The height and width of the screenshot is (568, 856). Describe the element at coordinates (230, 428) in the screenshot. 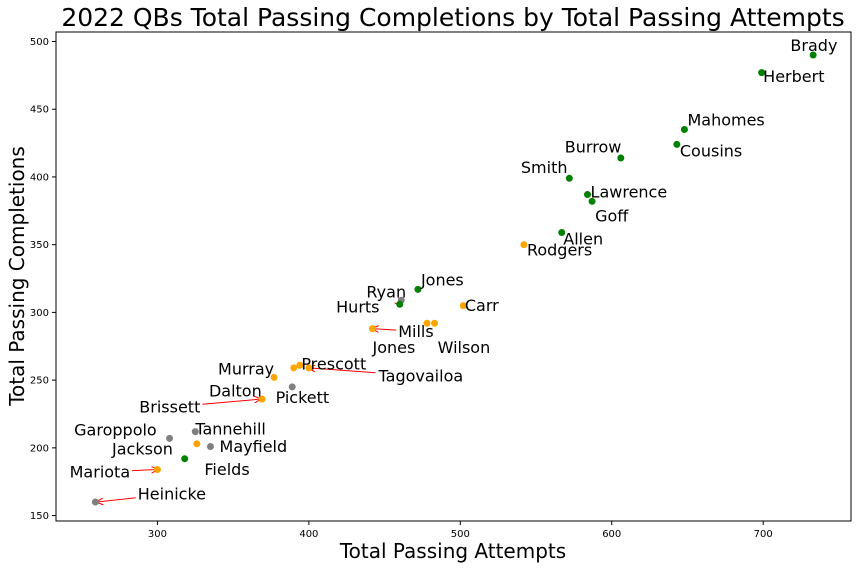

I see `point-label: Tannehill` at that location.